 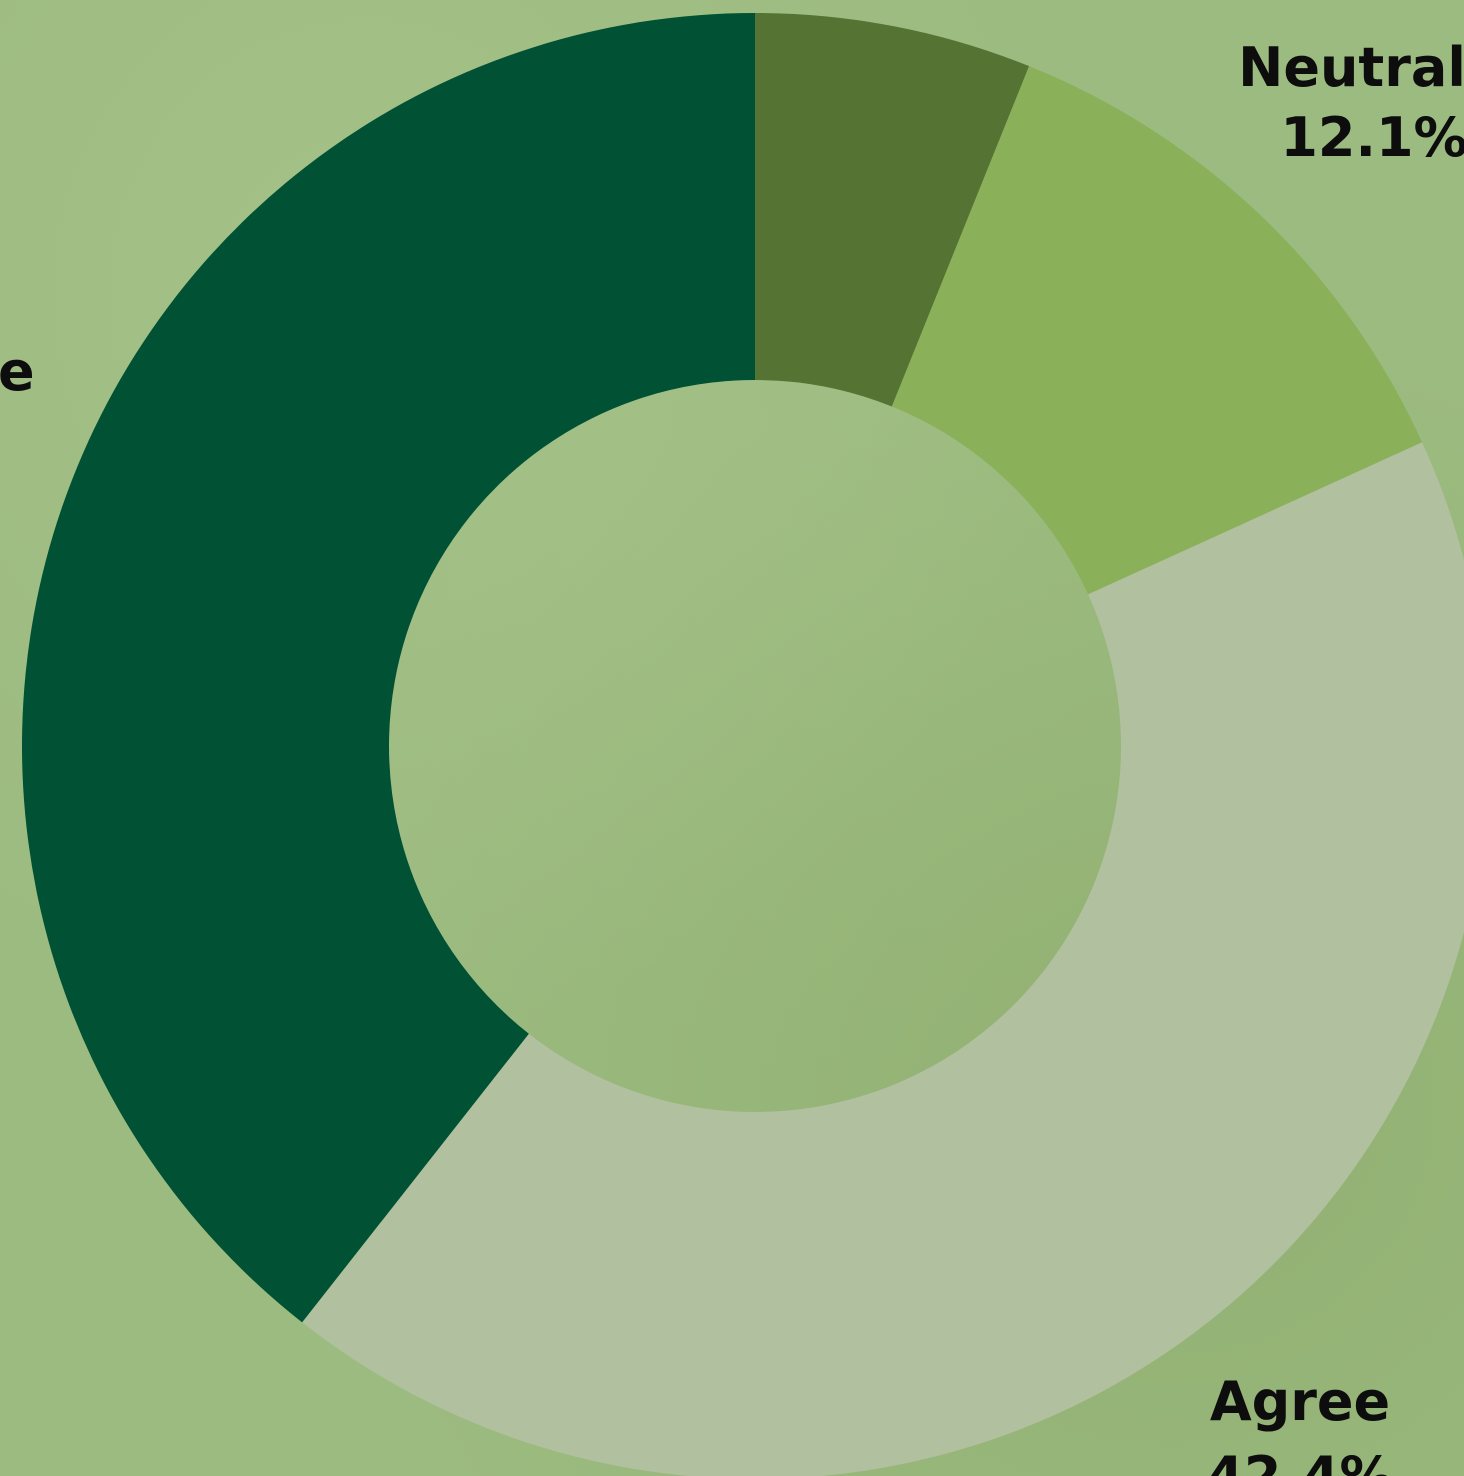 What do you see at coordinates (1372, 137) in the screenshot?
I see `slice-value-neutral: 12.1%` at bounding box center [1372, 137].